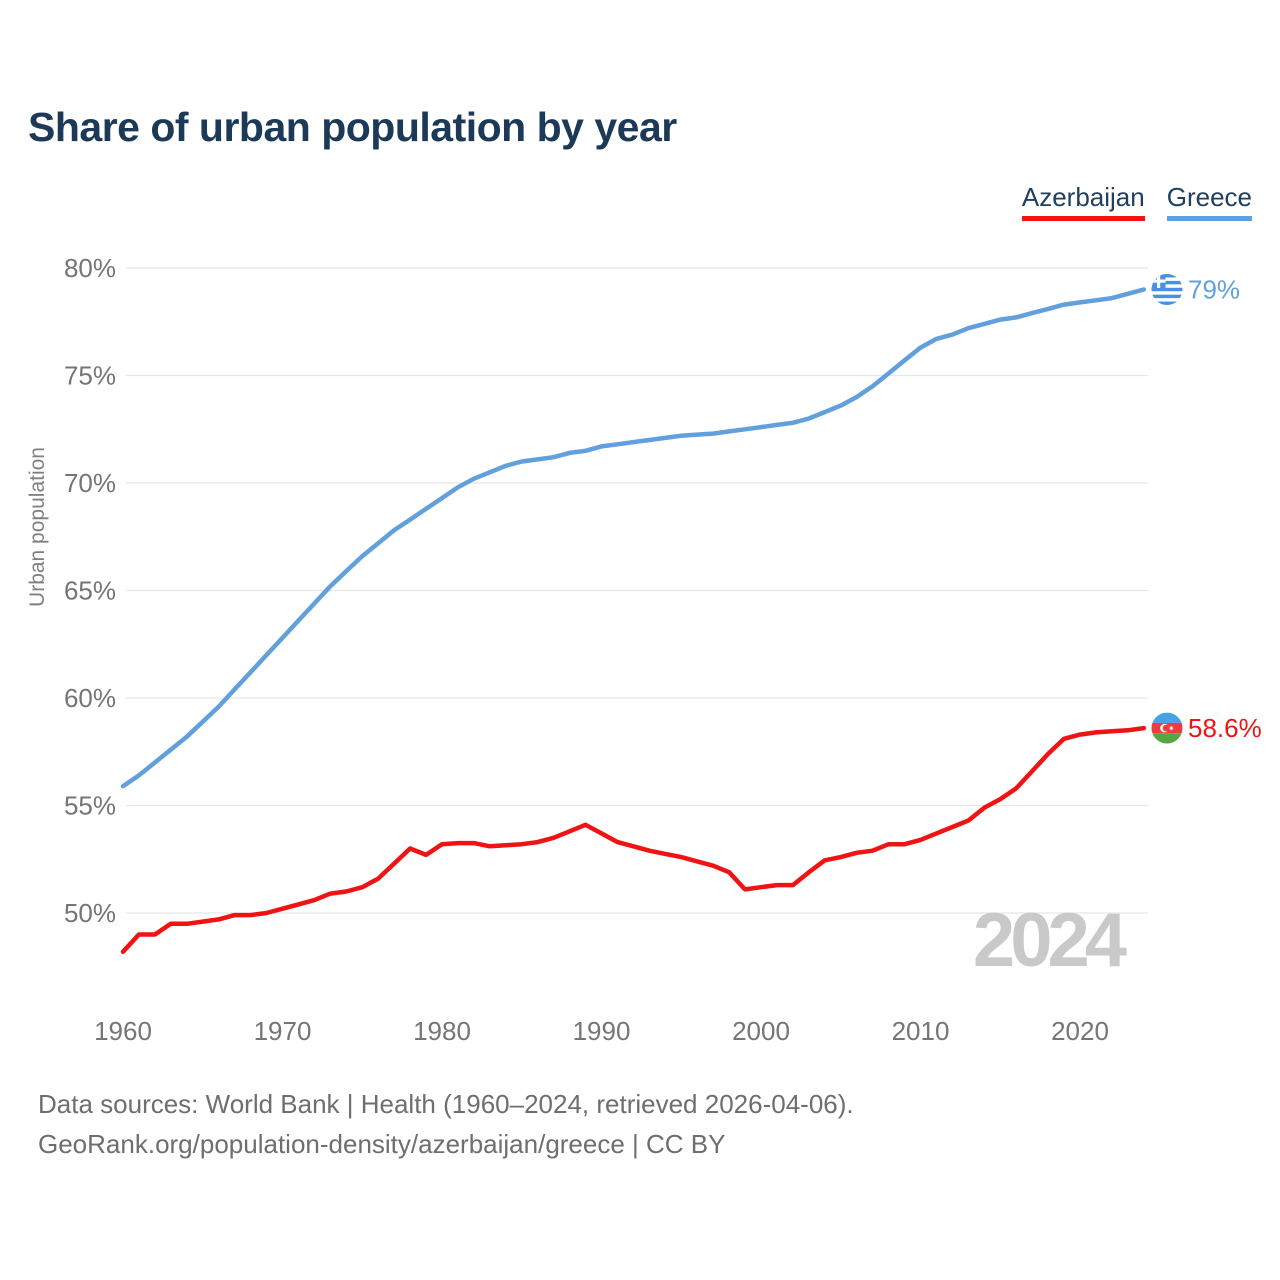 Image resolution: width=1280 pixels, height=1280 pixels. Describe the element at coordinates (1080, 1031) in the screenshot. I see `x-tick-label: 2020` at that location.